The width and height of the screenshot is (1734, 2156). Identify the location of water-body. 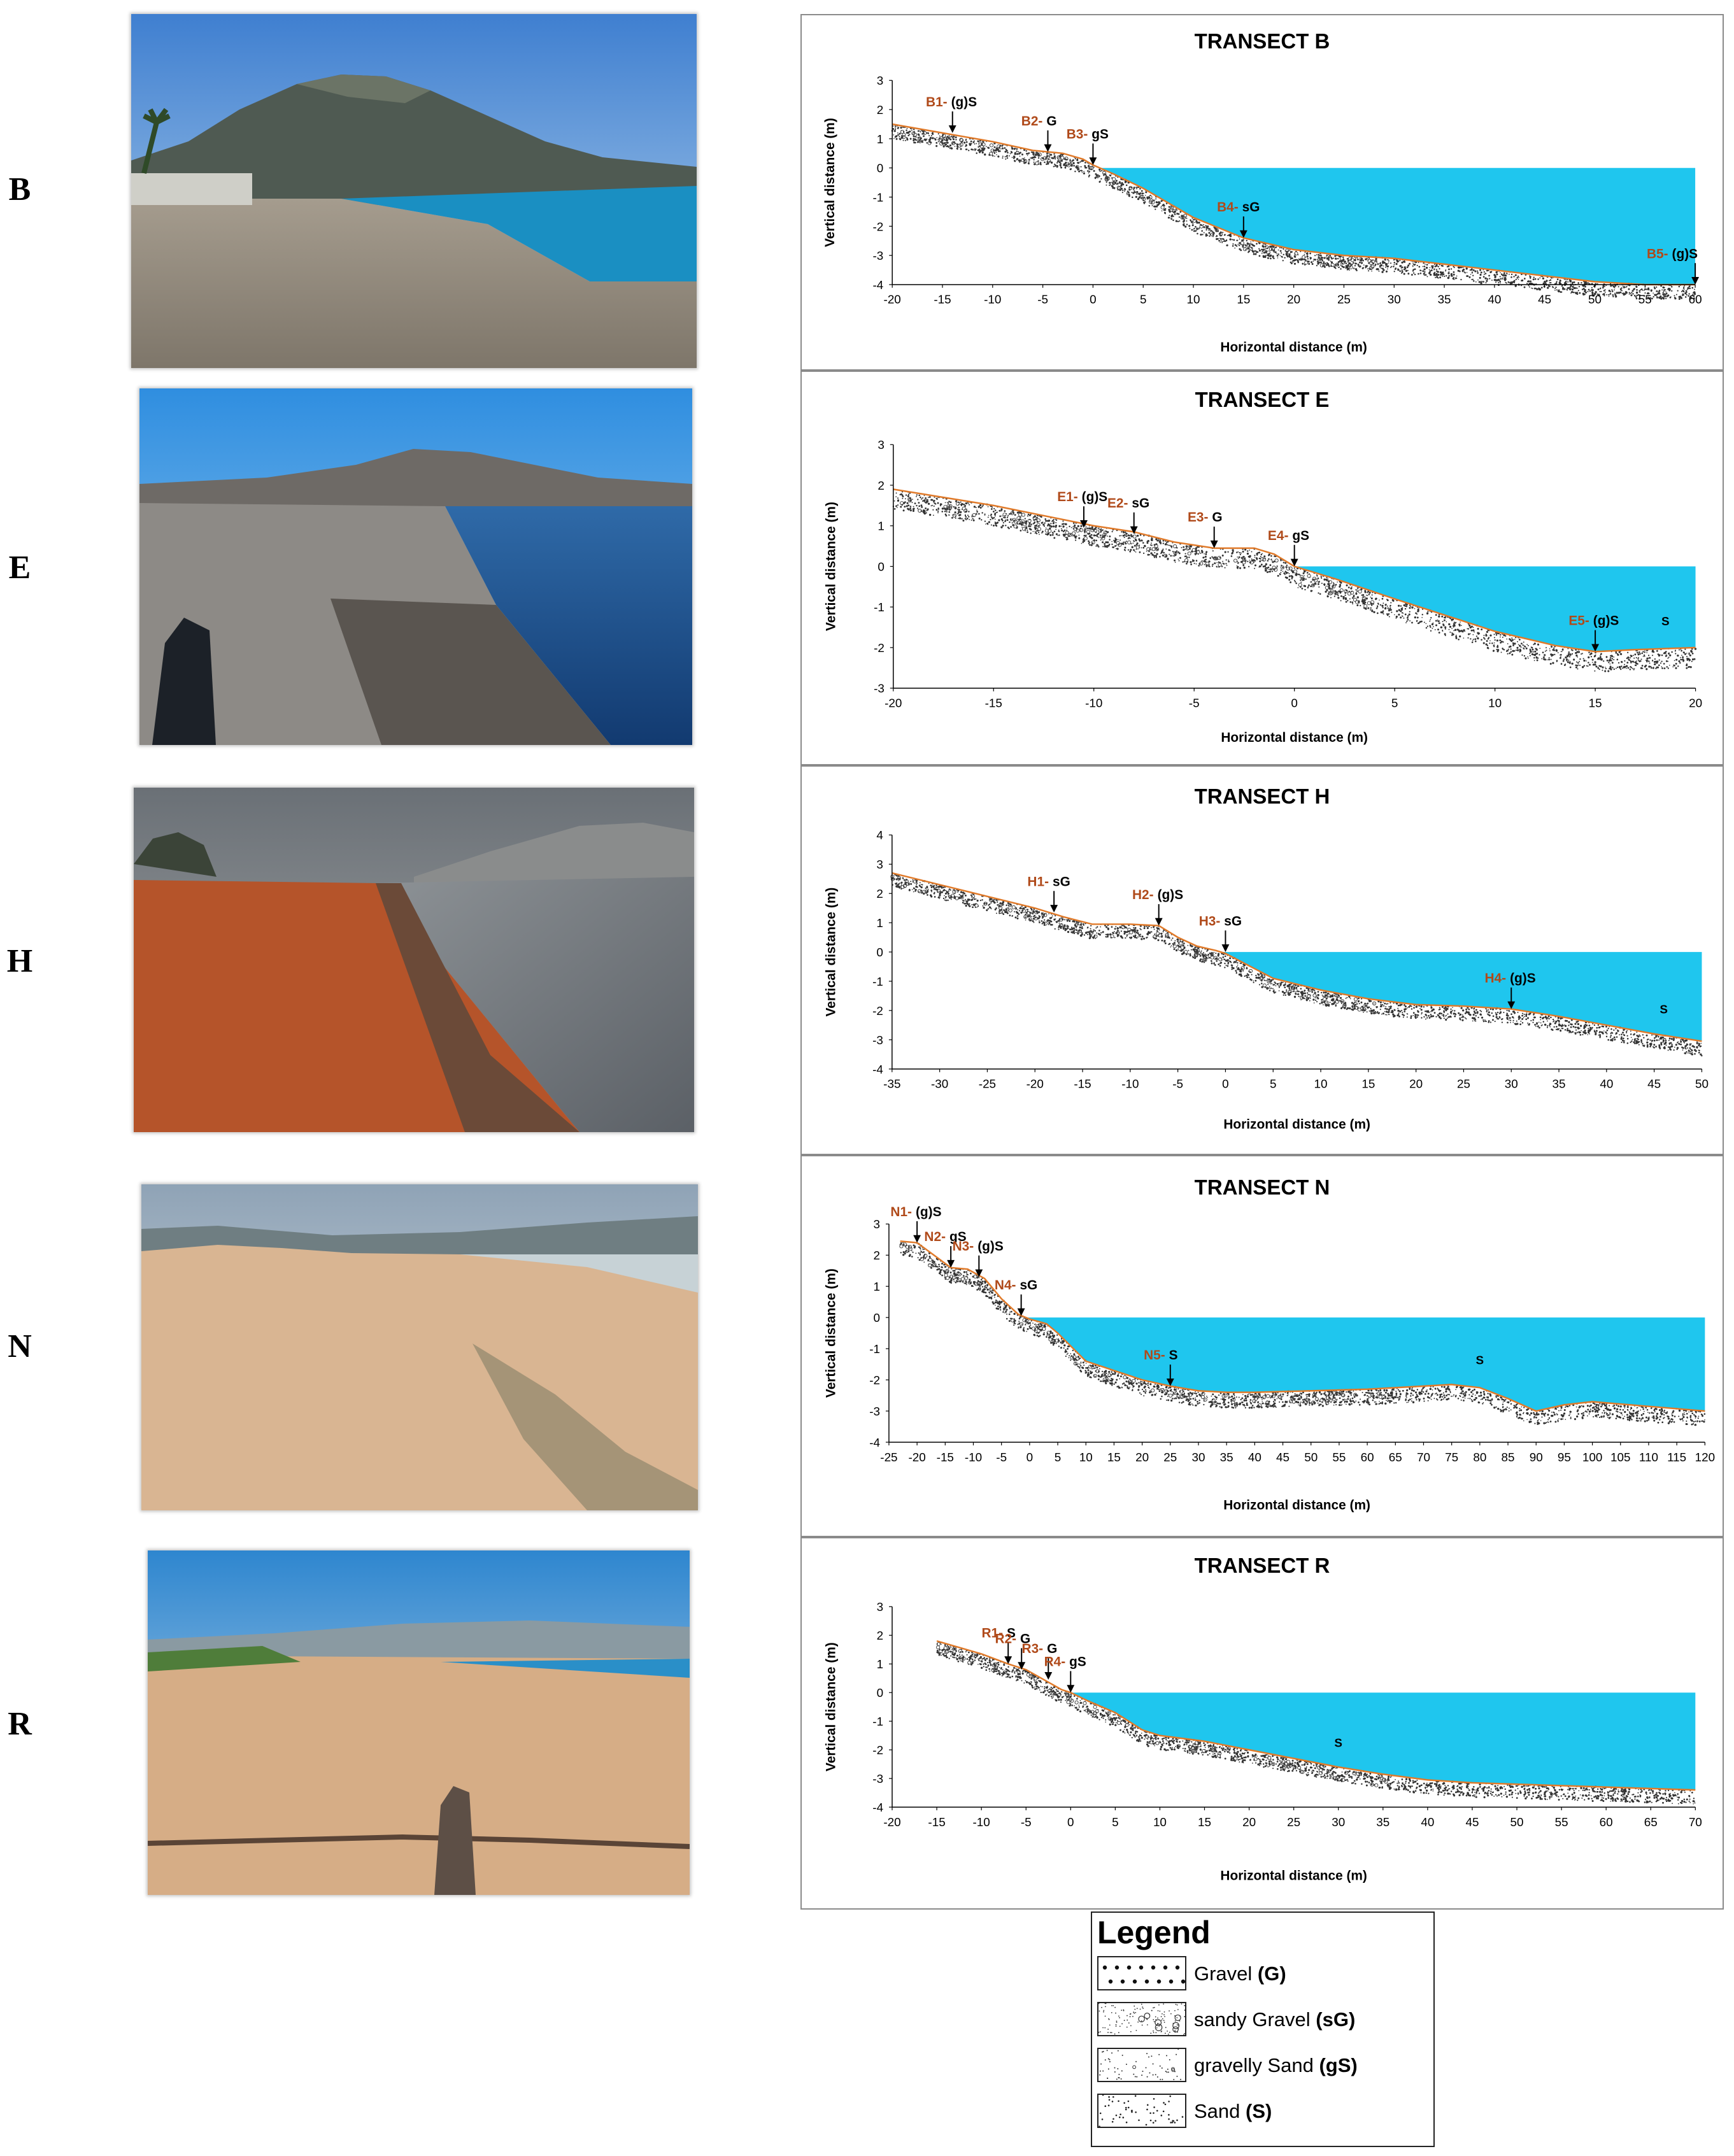
(1365, 1364).